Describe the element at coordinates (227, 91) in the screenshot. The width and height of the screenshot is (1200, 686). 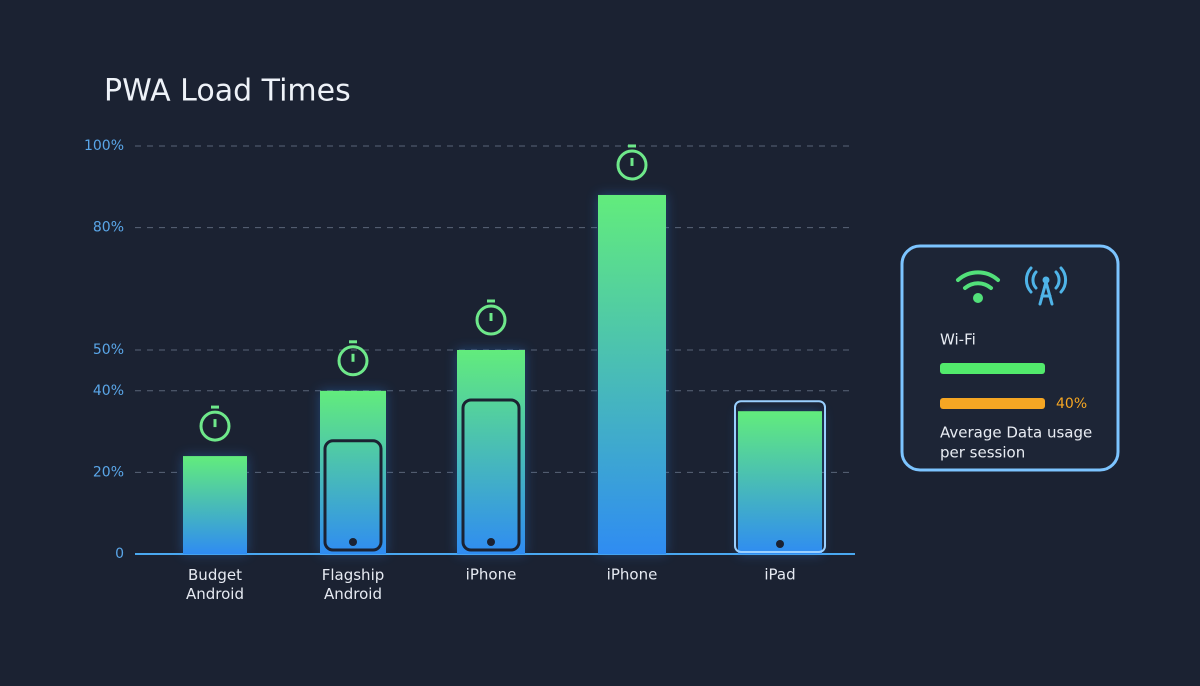
I see `chart-title: PWA Load Times` at that location.